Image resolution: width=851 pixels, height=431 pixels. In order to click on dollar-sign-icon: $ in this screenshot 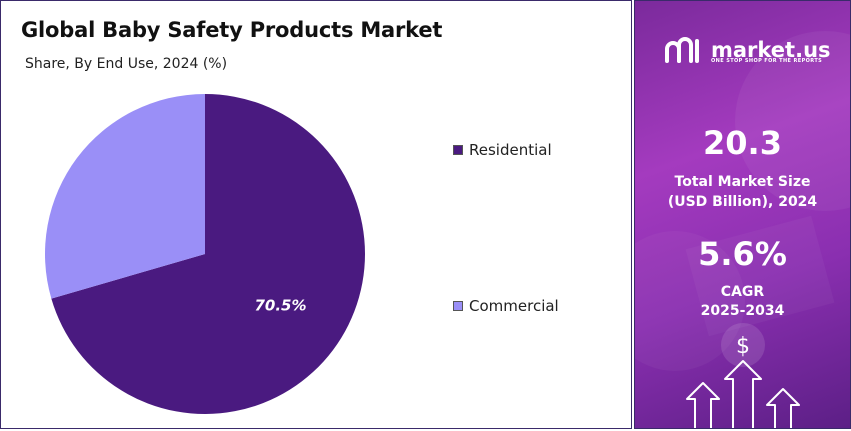, I will do `click(743, 346)`.